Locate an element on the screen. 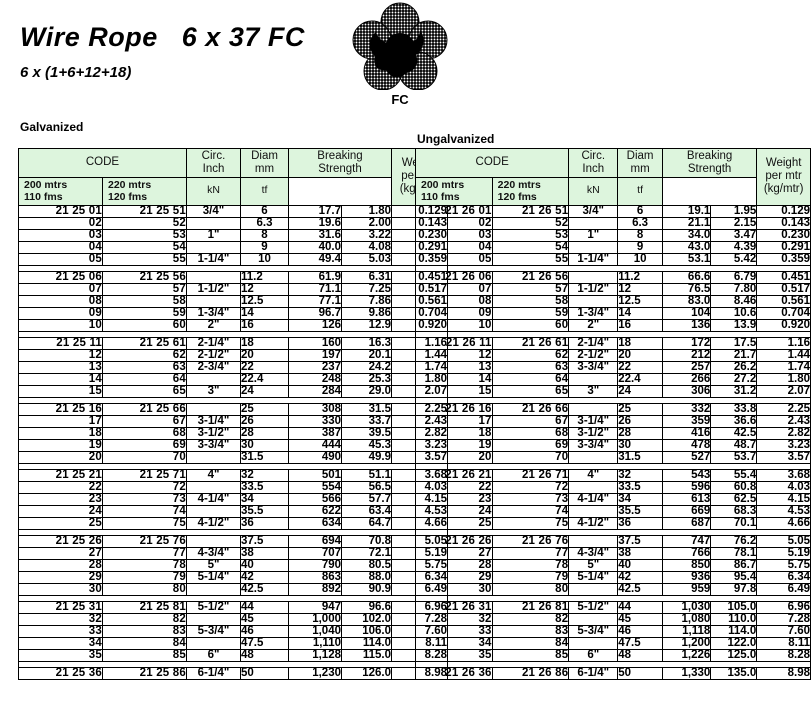 The width and height of the screenshot is (811, 718). cell-code-200: 10 is located at coordinates (60, 325).